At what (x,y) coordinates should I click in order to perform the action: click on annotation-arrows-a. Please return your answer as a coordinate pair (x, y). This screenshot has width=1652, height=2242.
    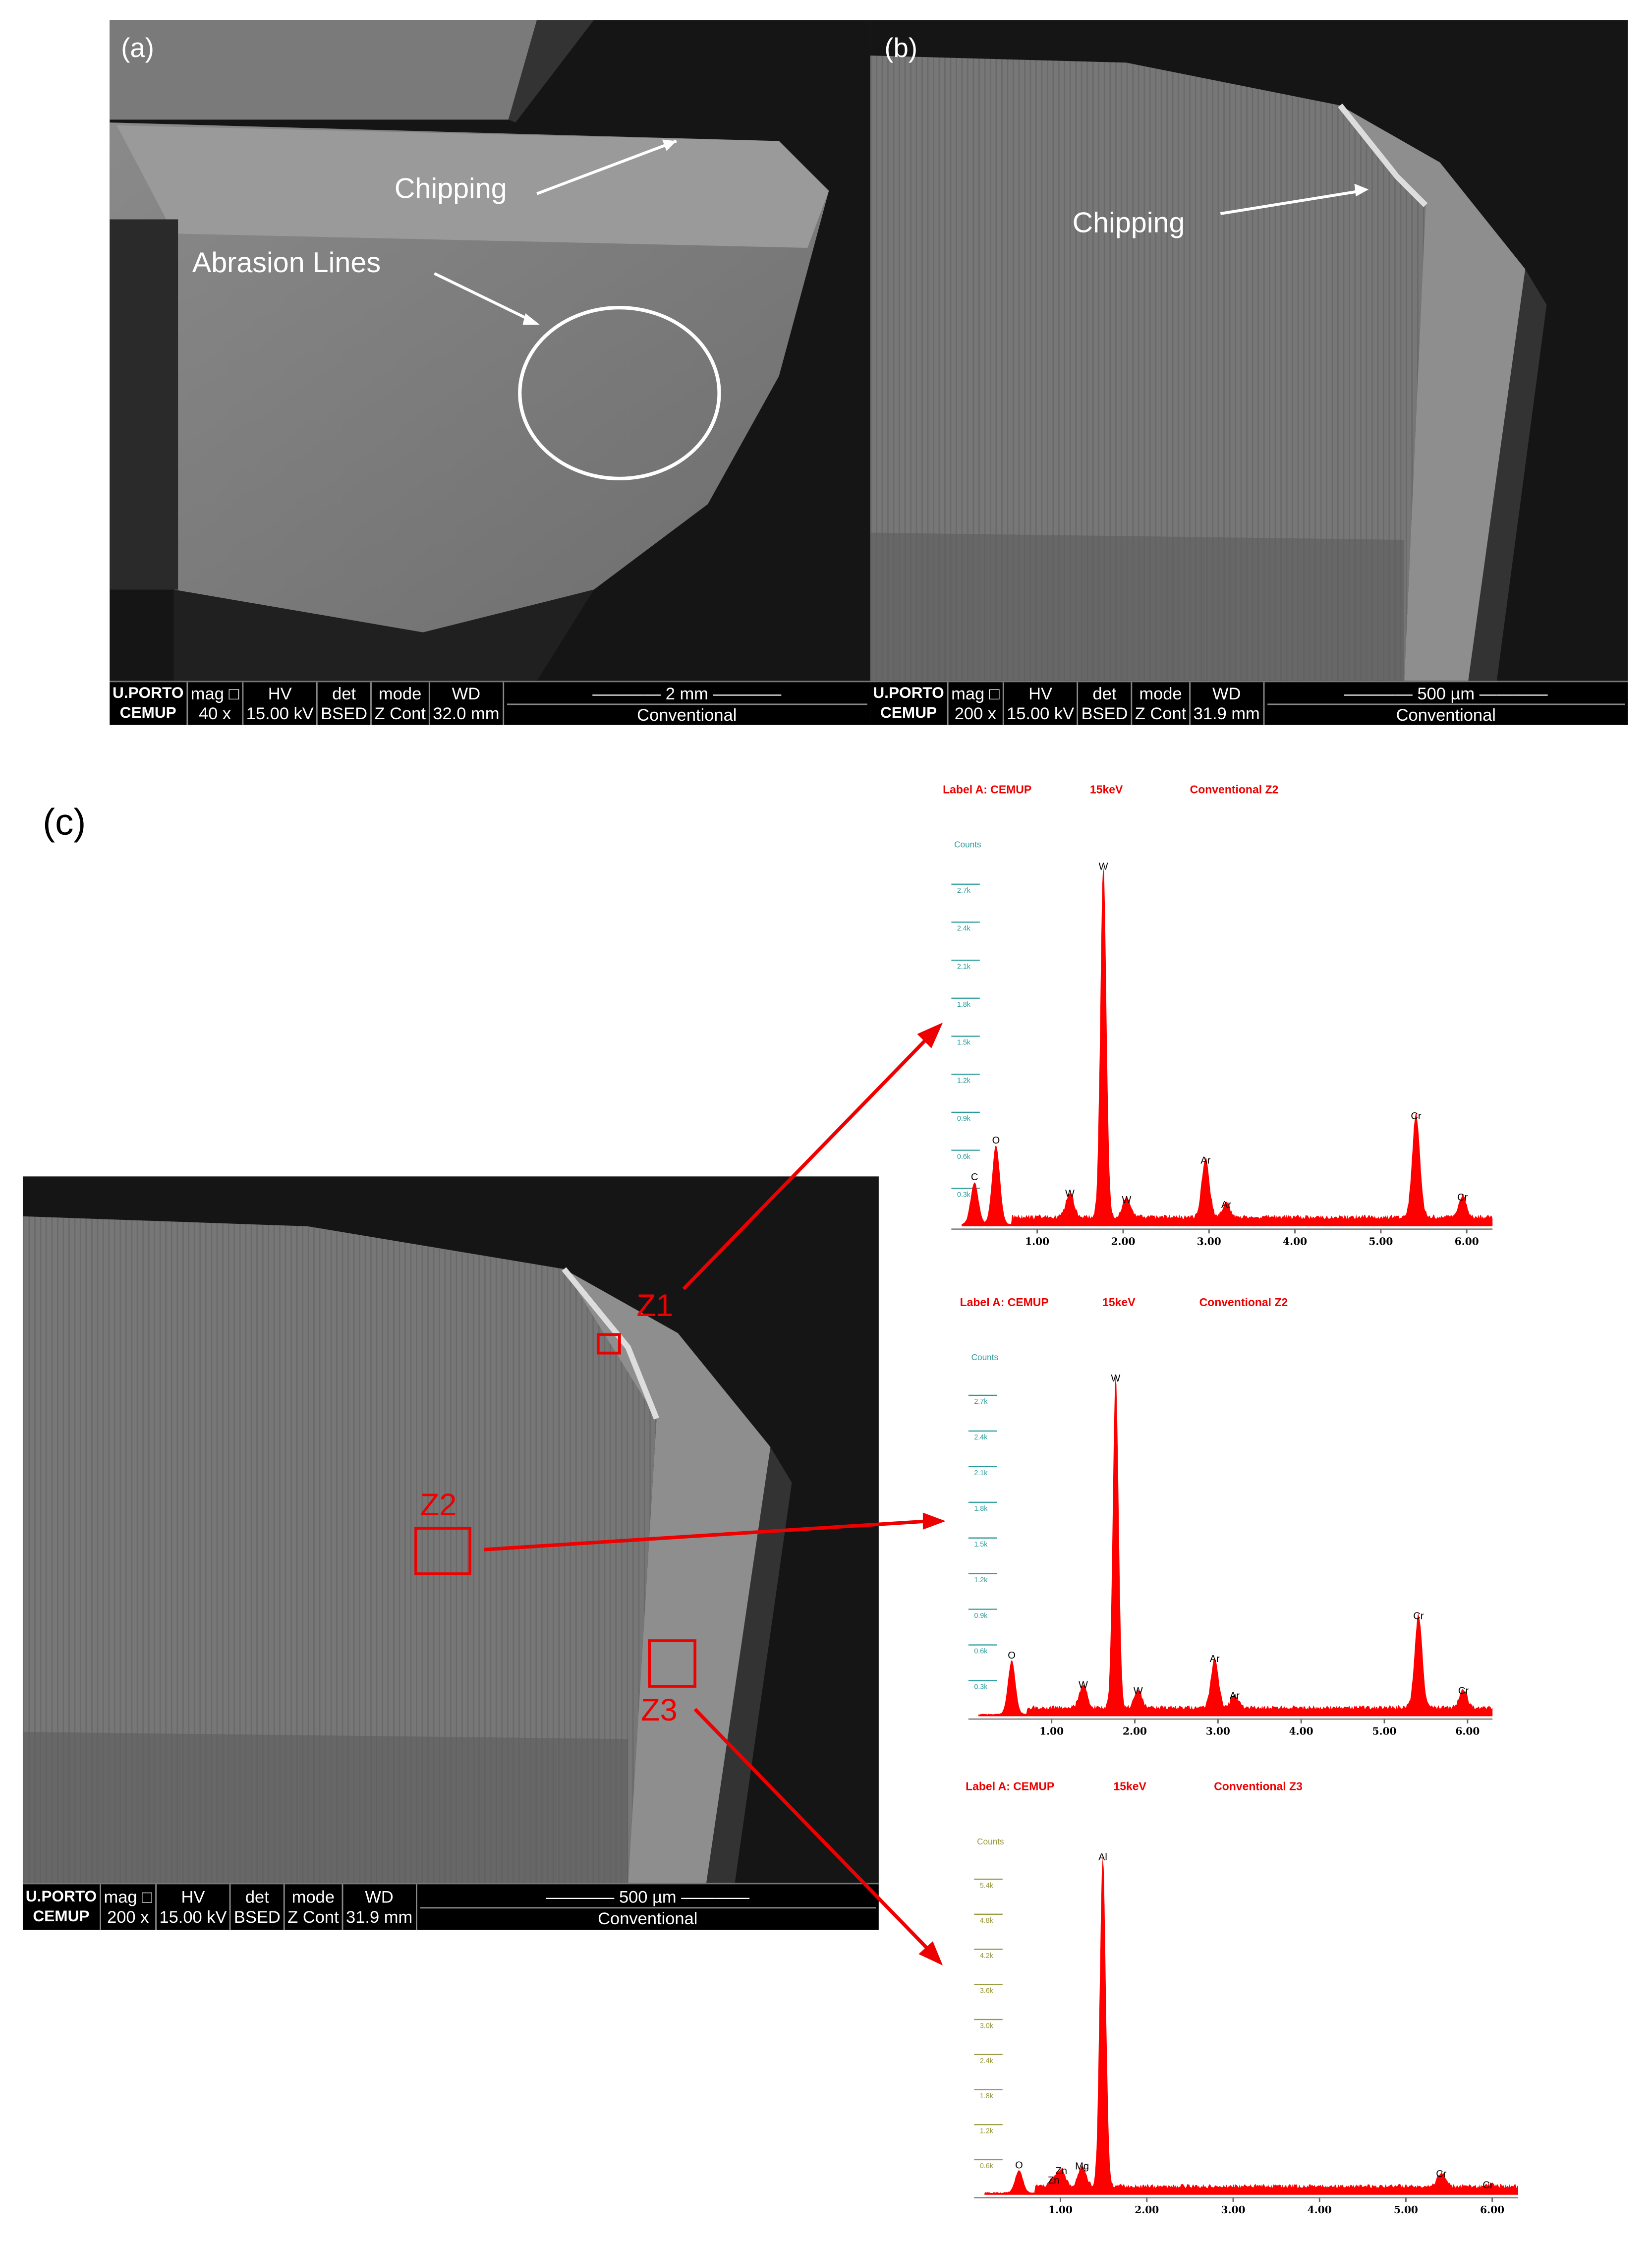
    Looking at the image, I should click on (577, 310).